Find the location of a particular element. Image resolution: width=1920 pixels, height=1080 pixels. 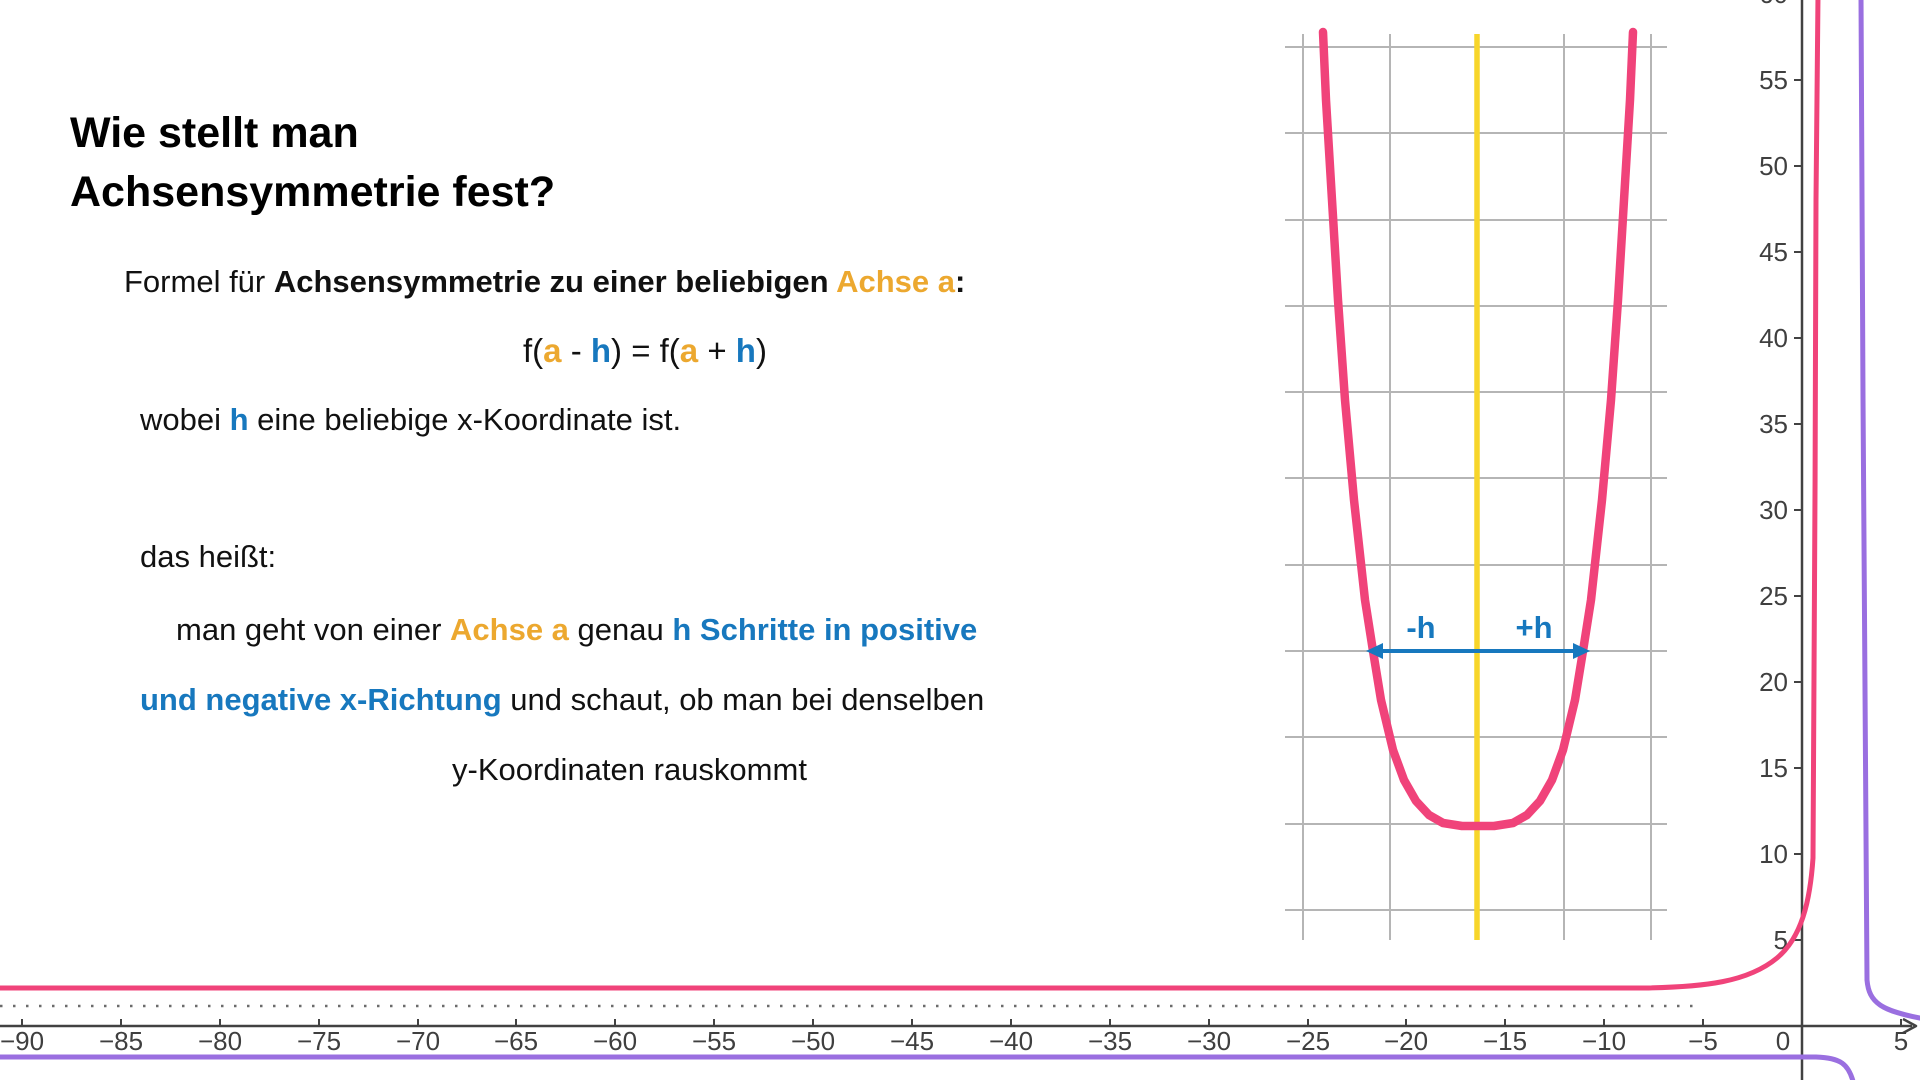

formula-plus: + is located at coordinates (717, 350).